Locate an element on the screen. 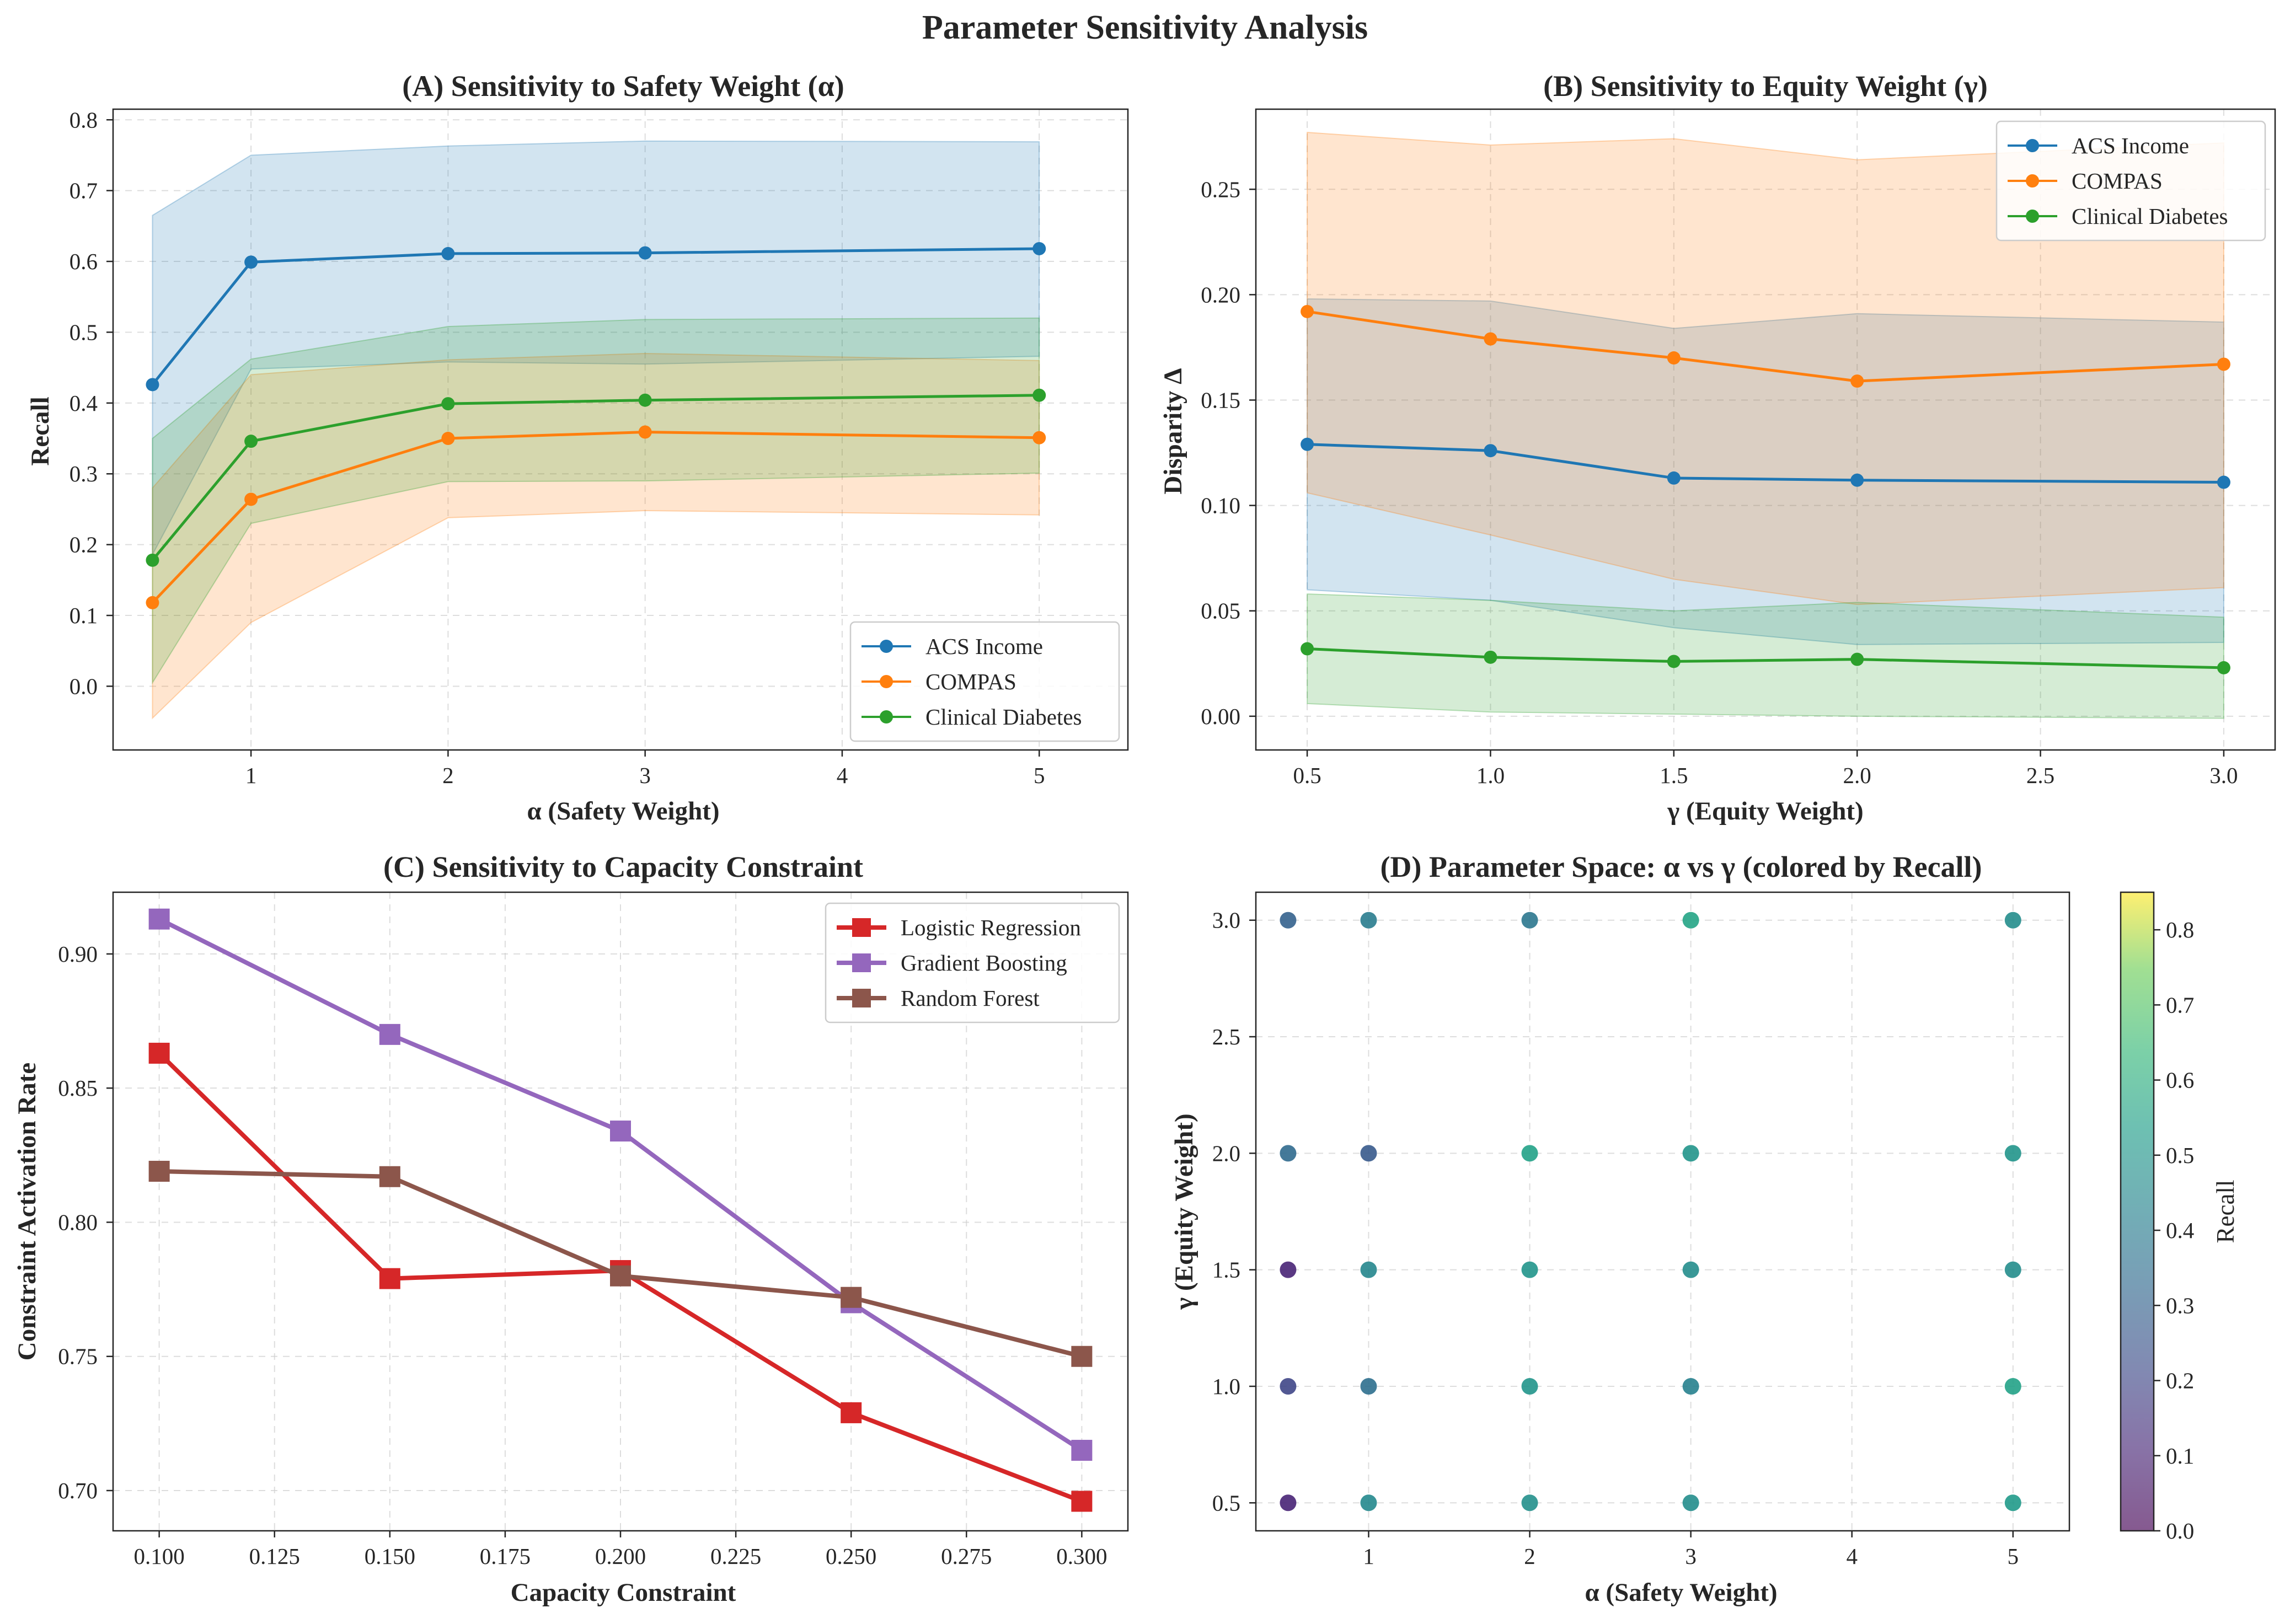  panel-b-xlabel: γ (Equity Weight) is located at coordinates (1765, 812).